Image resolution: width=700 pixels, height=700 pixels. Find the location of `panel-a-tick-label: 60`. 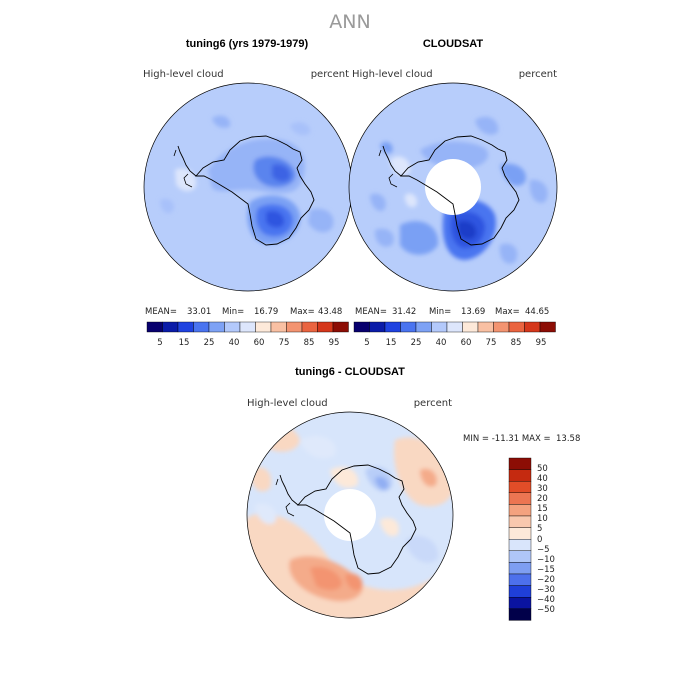

panel-a-tick-label: 60 is located at coordinates (259, 343).